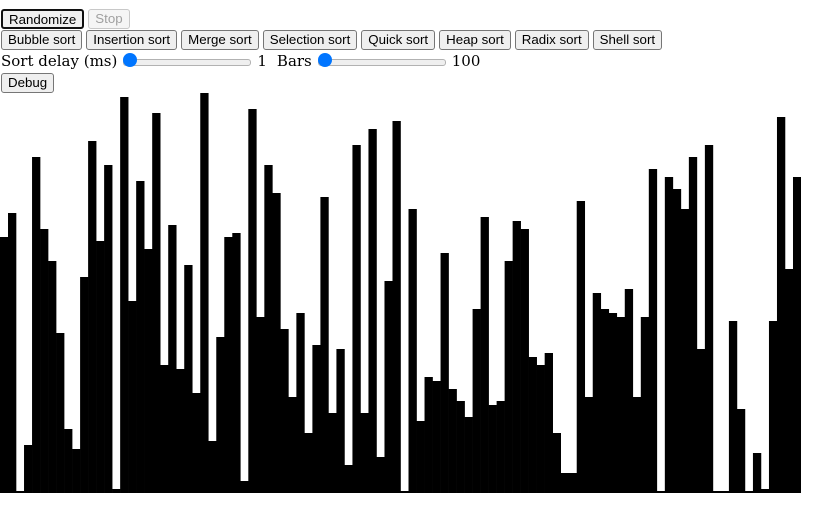 This screenshot has height=515, width=814. What do you see at coordinates (627, 39) in the screenshot?
I see `shell-sort-button: Shell sort` at bounding box center [627, 39].